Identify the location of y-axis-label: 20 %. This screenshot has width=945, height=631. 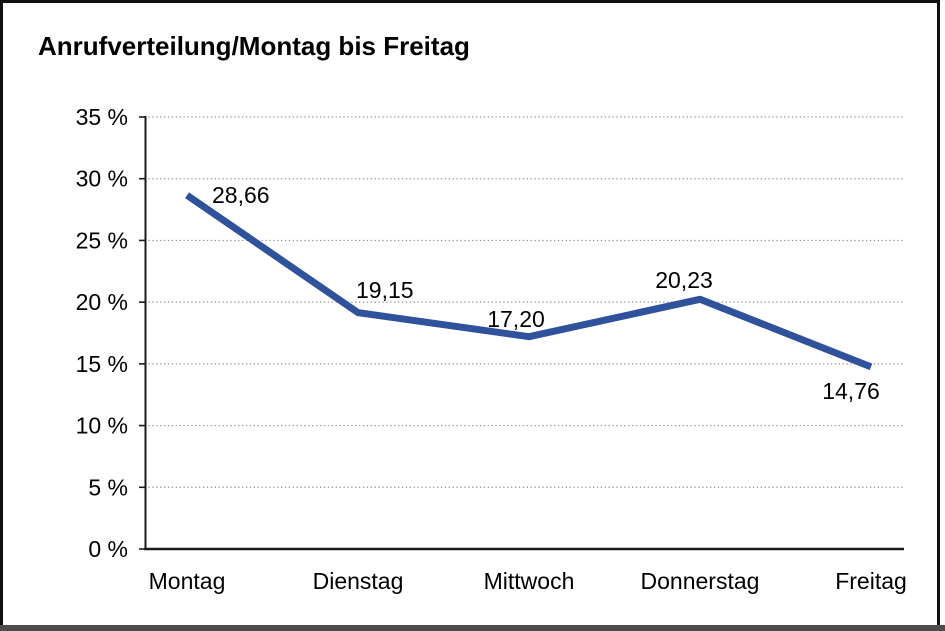
(102, 302).